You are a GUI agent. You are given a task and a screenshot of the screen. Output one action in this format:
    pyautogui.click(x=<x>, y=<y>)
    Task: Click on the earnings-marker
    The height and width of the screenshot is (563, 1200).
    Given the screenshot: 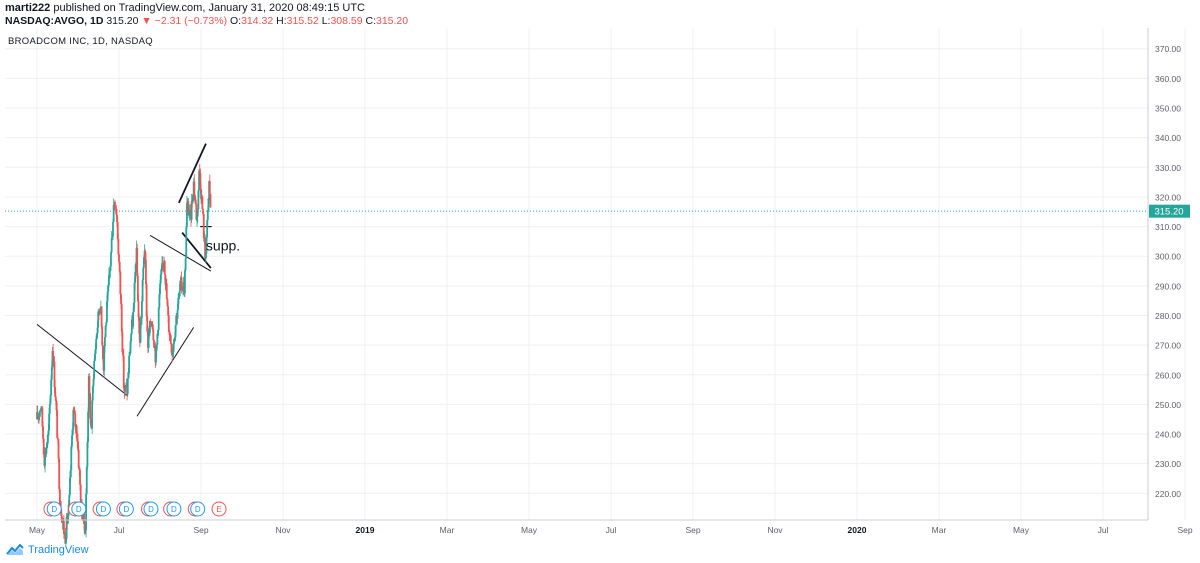 What is the action you would take?
    pyautogui.click(x=219, y=509)
    